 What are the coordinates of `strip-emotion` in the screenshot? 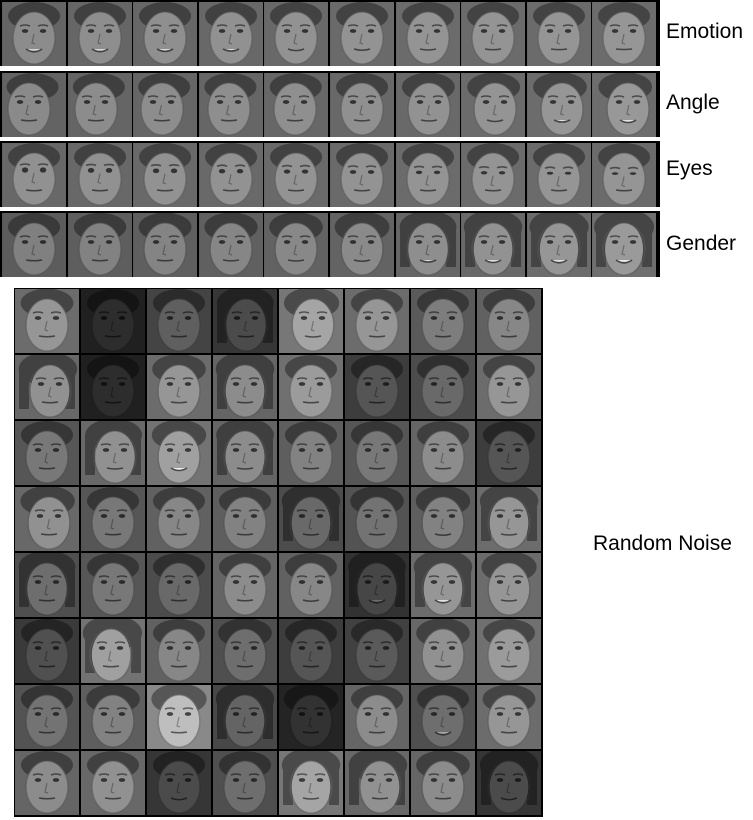 It's located at (330, 33).